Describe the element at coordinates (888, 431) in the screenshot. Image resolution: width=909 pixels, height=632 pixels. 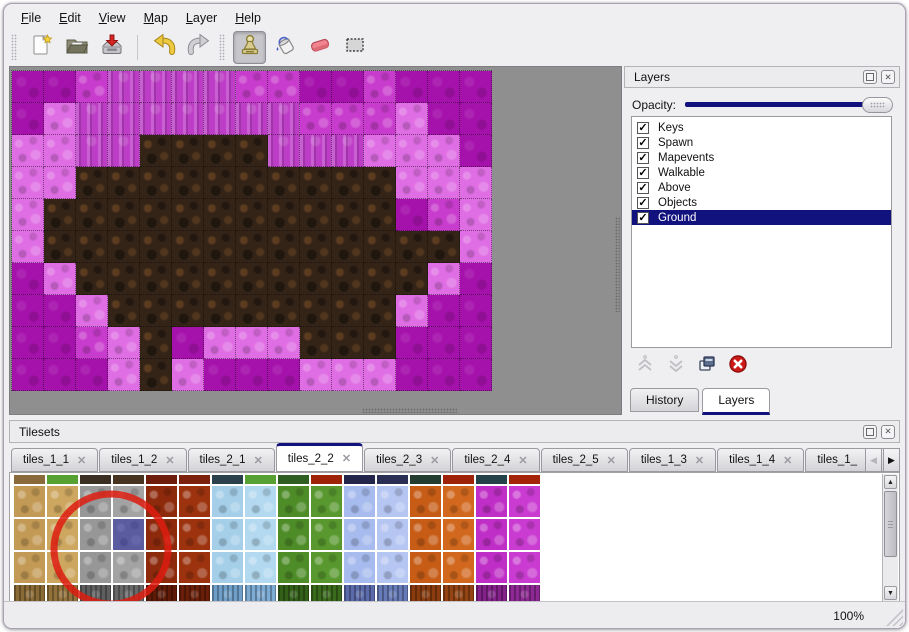
I see `close-panel-button: ✕` at that location.